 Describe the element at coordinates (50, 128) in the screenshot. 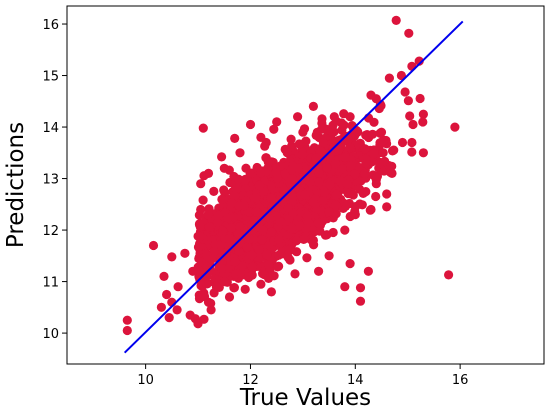

I see `y-tick-label: 14` at that location.